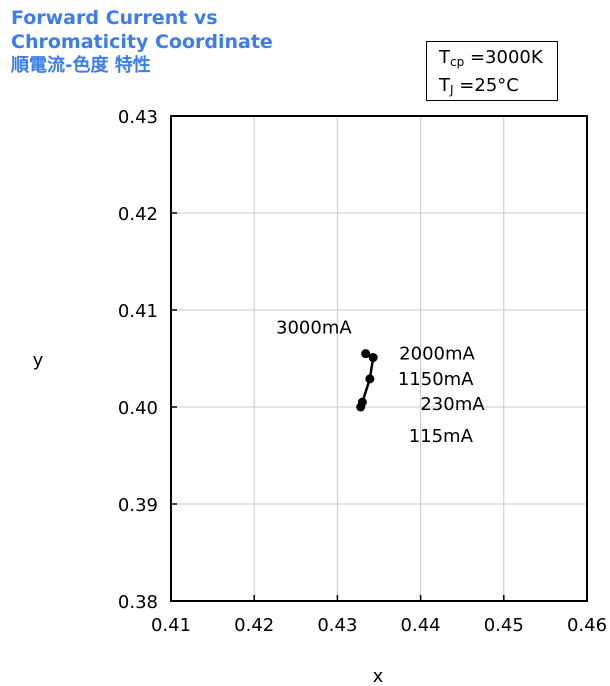 The height and width of the screenshot is (686, 610). I want to click on title-line-3: 順電流-色度 特性, so click(81, 65).